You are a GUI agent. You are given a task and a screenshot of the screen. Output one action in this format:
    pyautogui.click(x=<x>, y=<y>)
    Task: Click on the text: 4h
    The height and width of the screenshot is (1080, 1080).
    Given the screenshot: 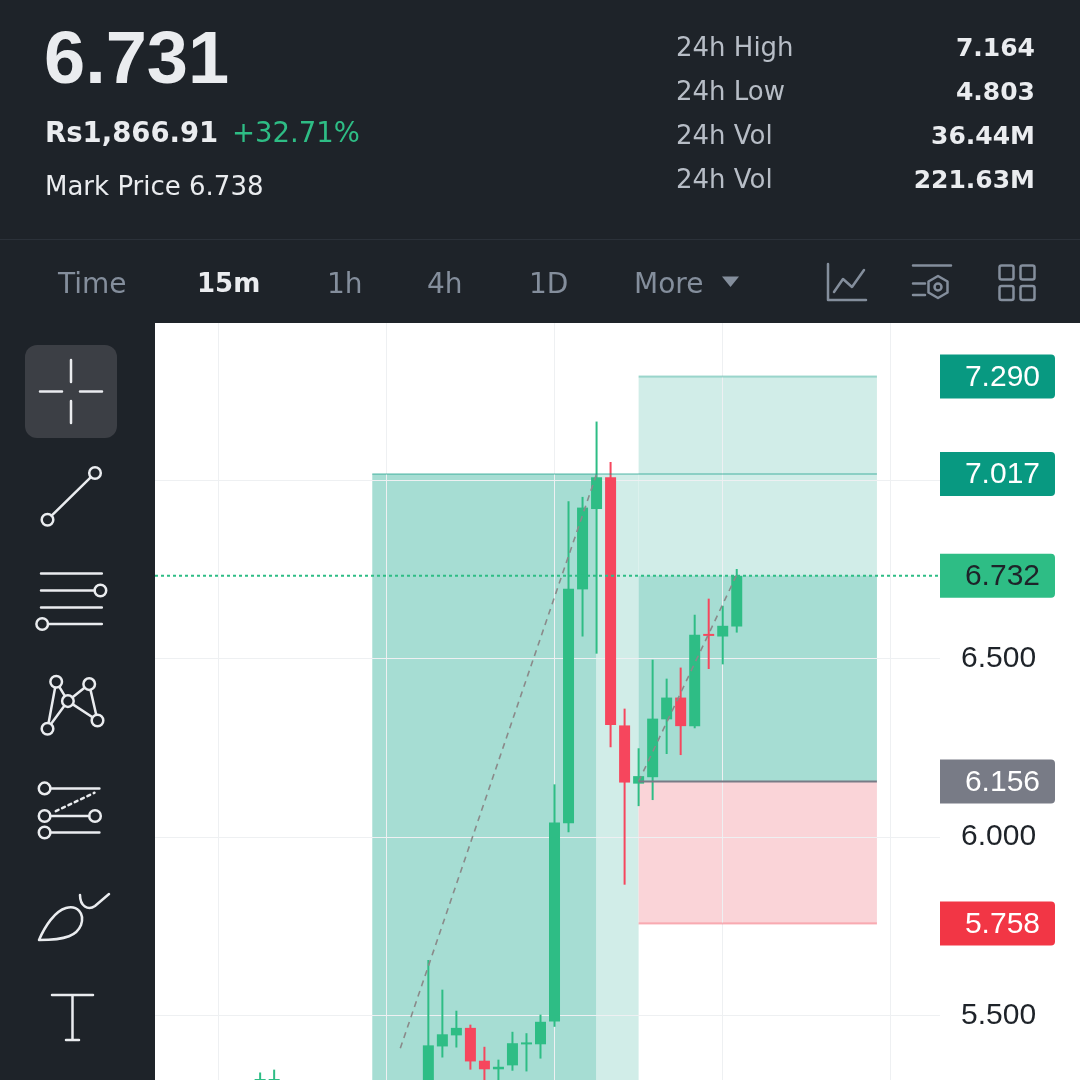 What is the action you would take?
    pyautogui.click(x=445, y=283)
    